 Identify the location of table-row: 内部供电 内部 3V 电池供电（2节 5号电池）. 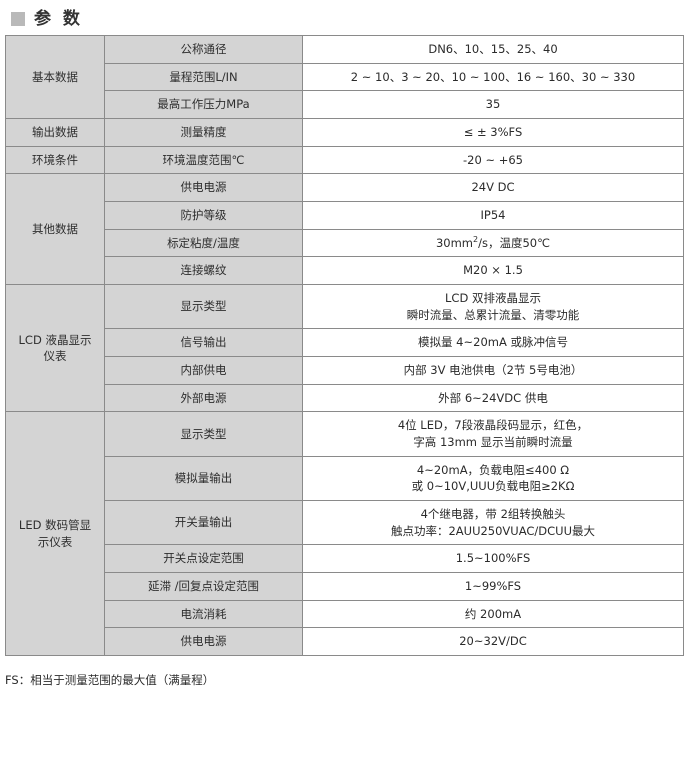
(345, 370).